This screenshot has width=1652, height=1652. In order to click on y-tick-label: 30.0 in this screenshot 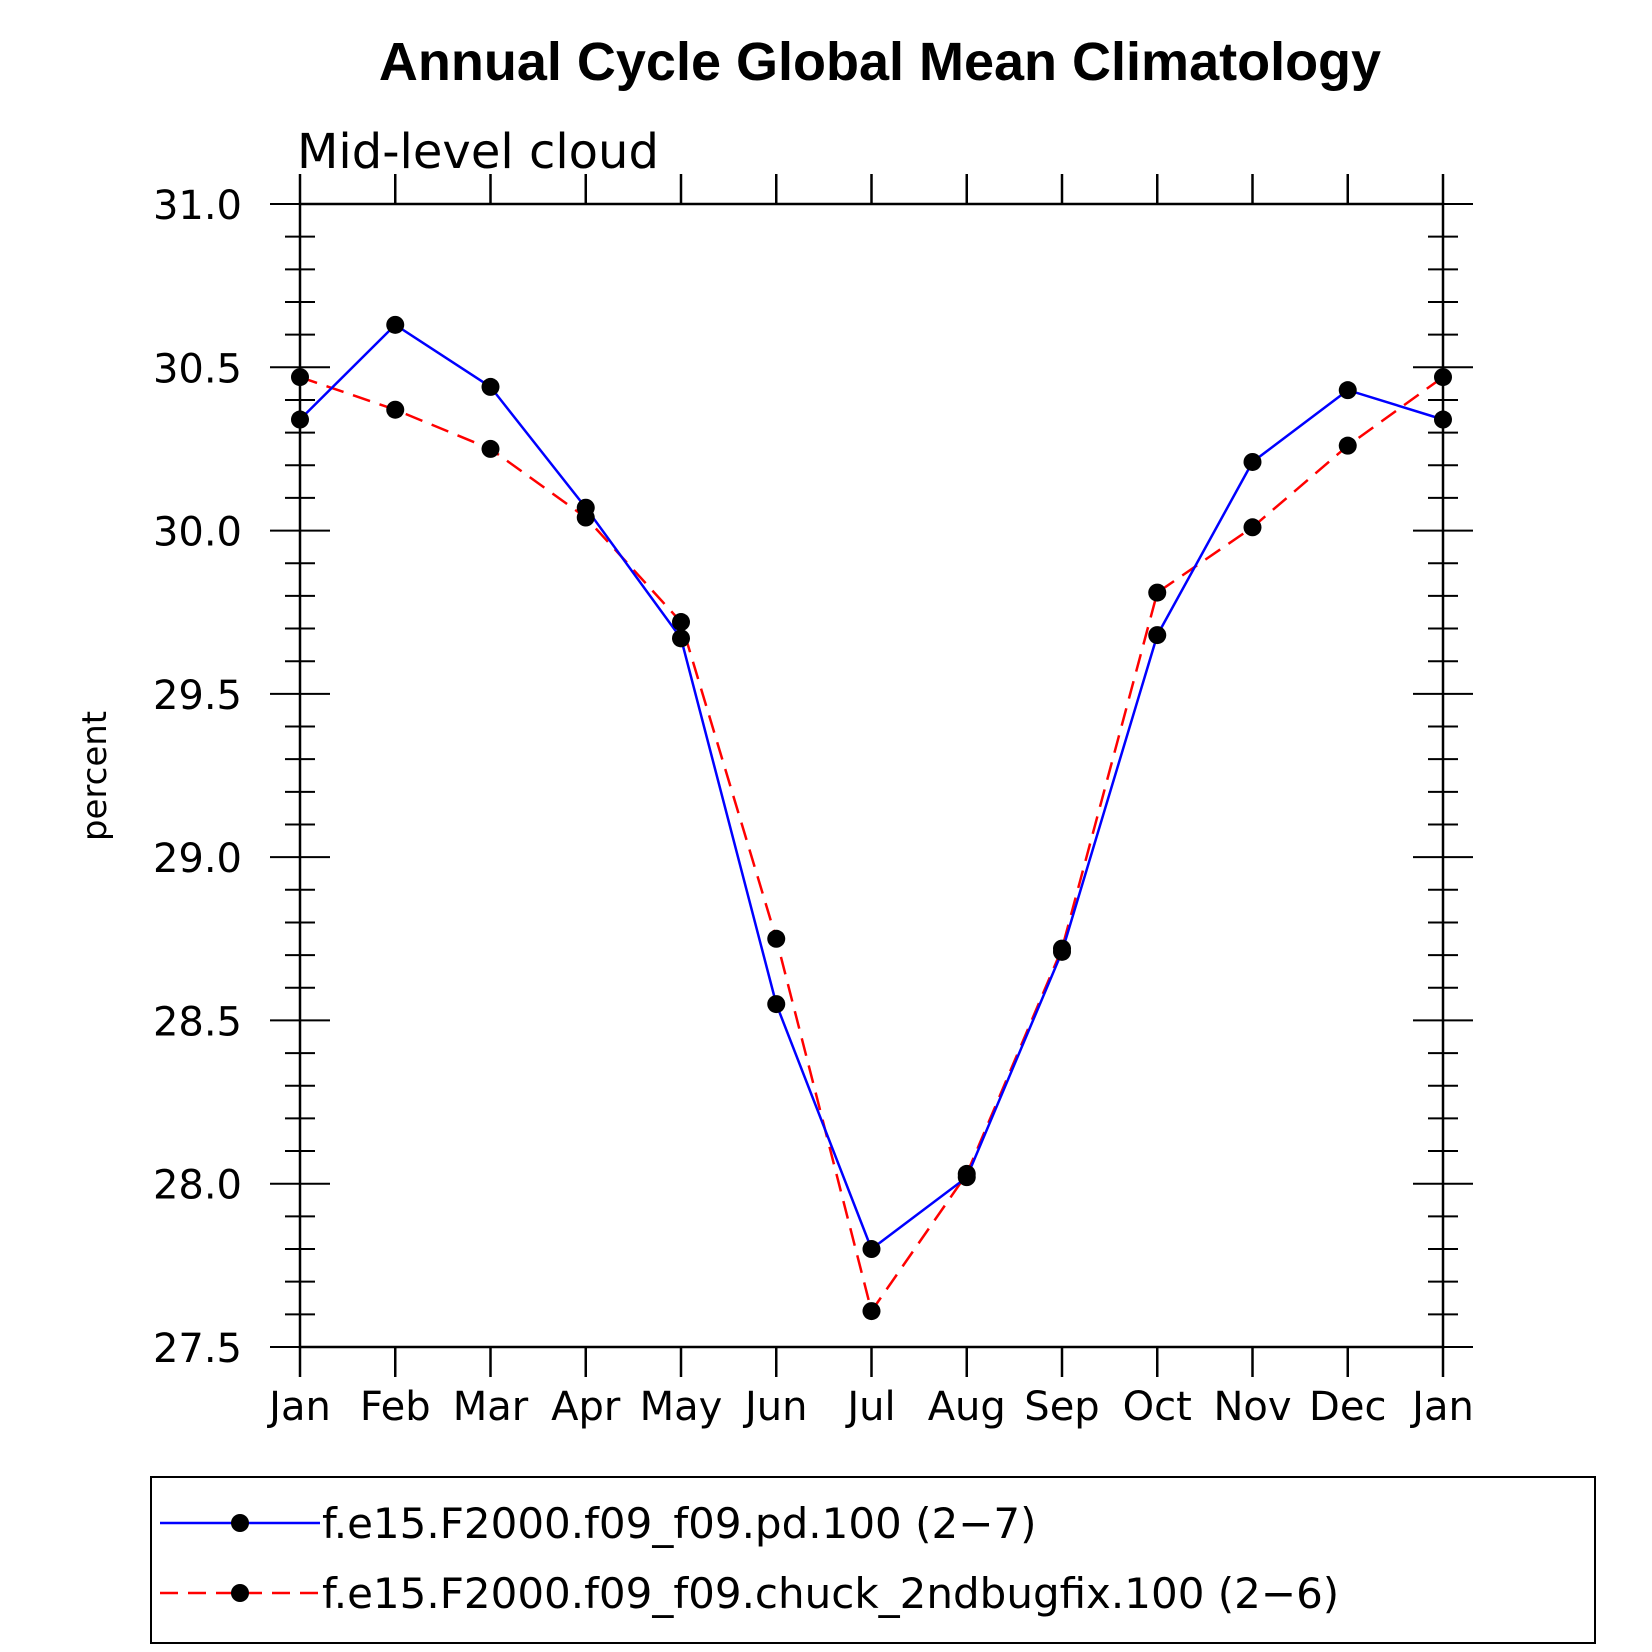, I will do `click(197, 533)`.